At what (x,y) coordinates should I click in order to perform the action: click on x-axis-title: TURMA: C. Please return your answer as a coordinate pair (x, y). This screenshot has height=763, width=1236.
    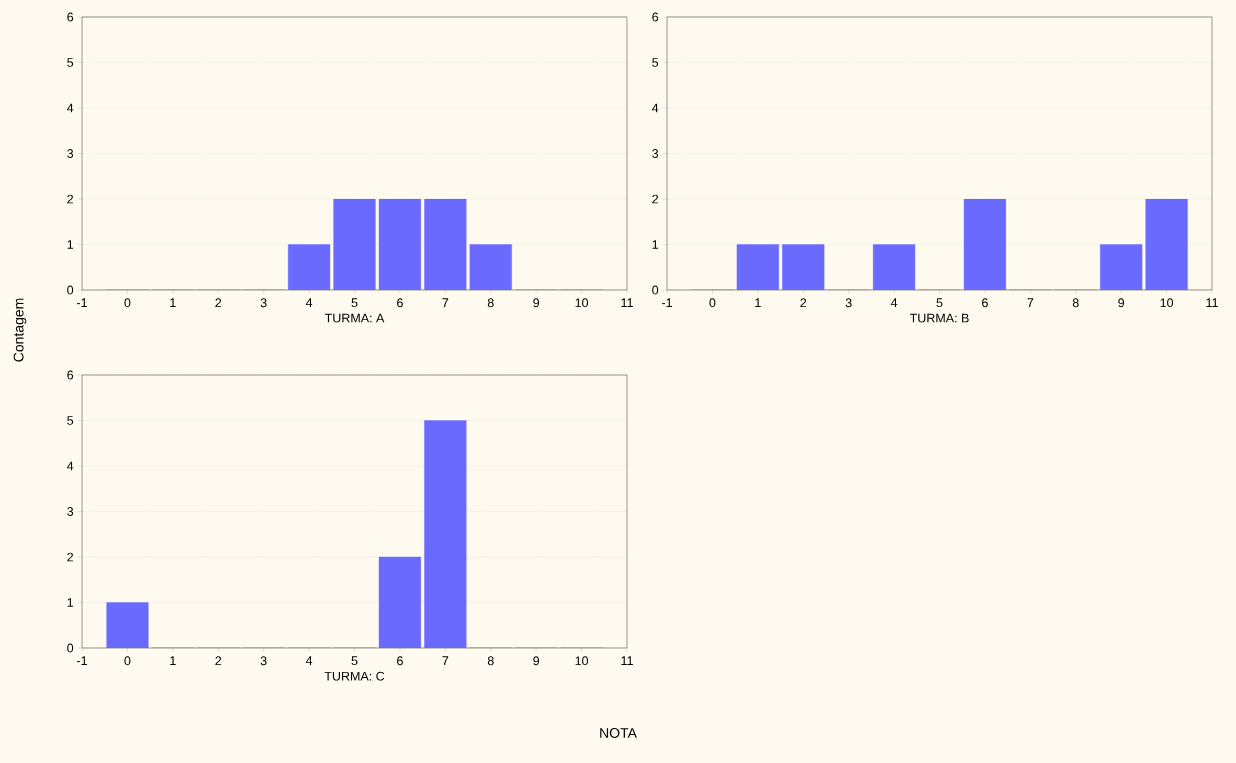
    Looking at the image, I should click on (354, 676).